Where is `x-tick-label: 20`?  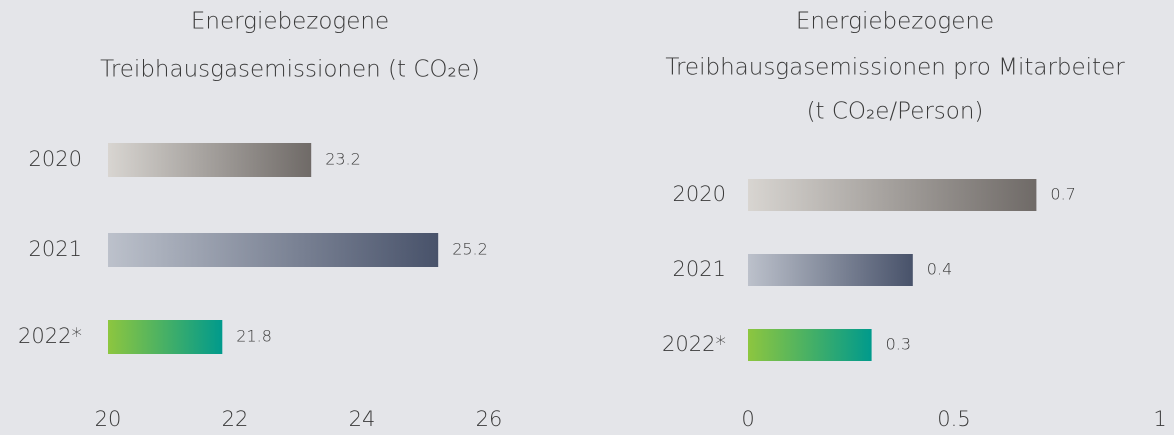
x-tick-label: 20 is located at coordinates (108, 419).